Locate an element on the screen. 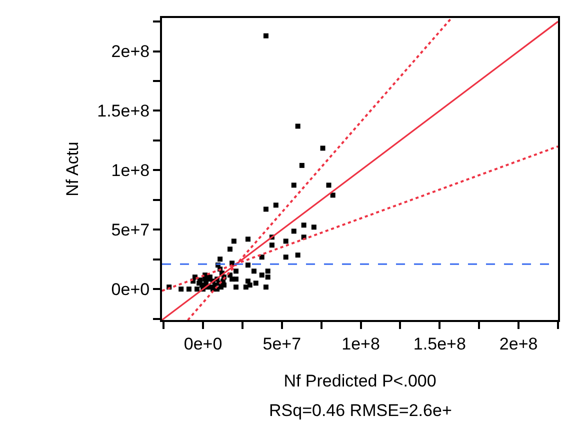 This screenshot has height=445, width=583. y-tick-label: 2e+8 is located at coordinates (130, 52).